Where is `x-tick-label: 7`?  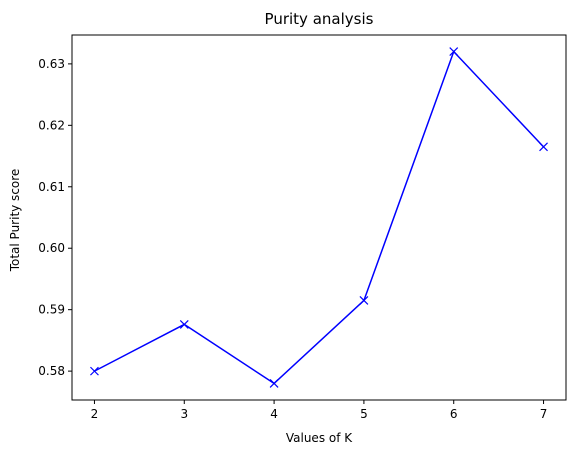
x-tick-label: 7 is located at coordinates (544, 414).